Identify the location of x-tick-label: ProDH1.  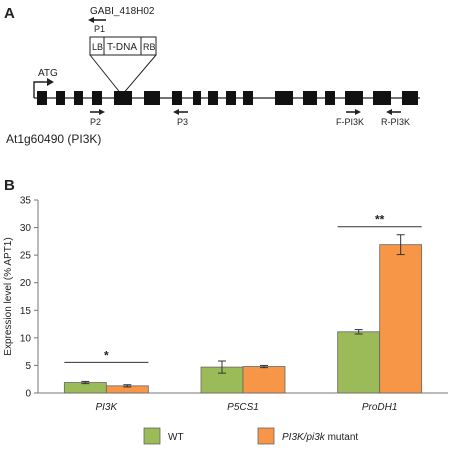
(380, 407).